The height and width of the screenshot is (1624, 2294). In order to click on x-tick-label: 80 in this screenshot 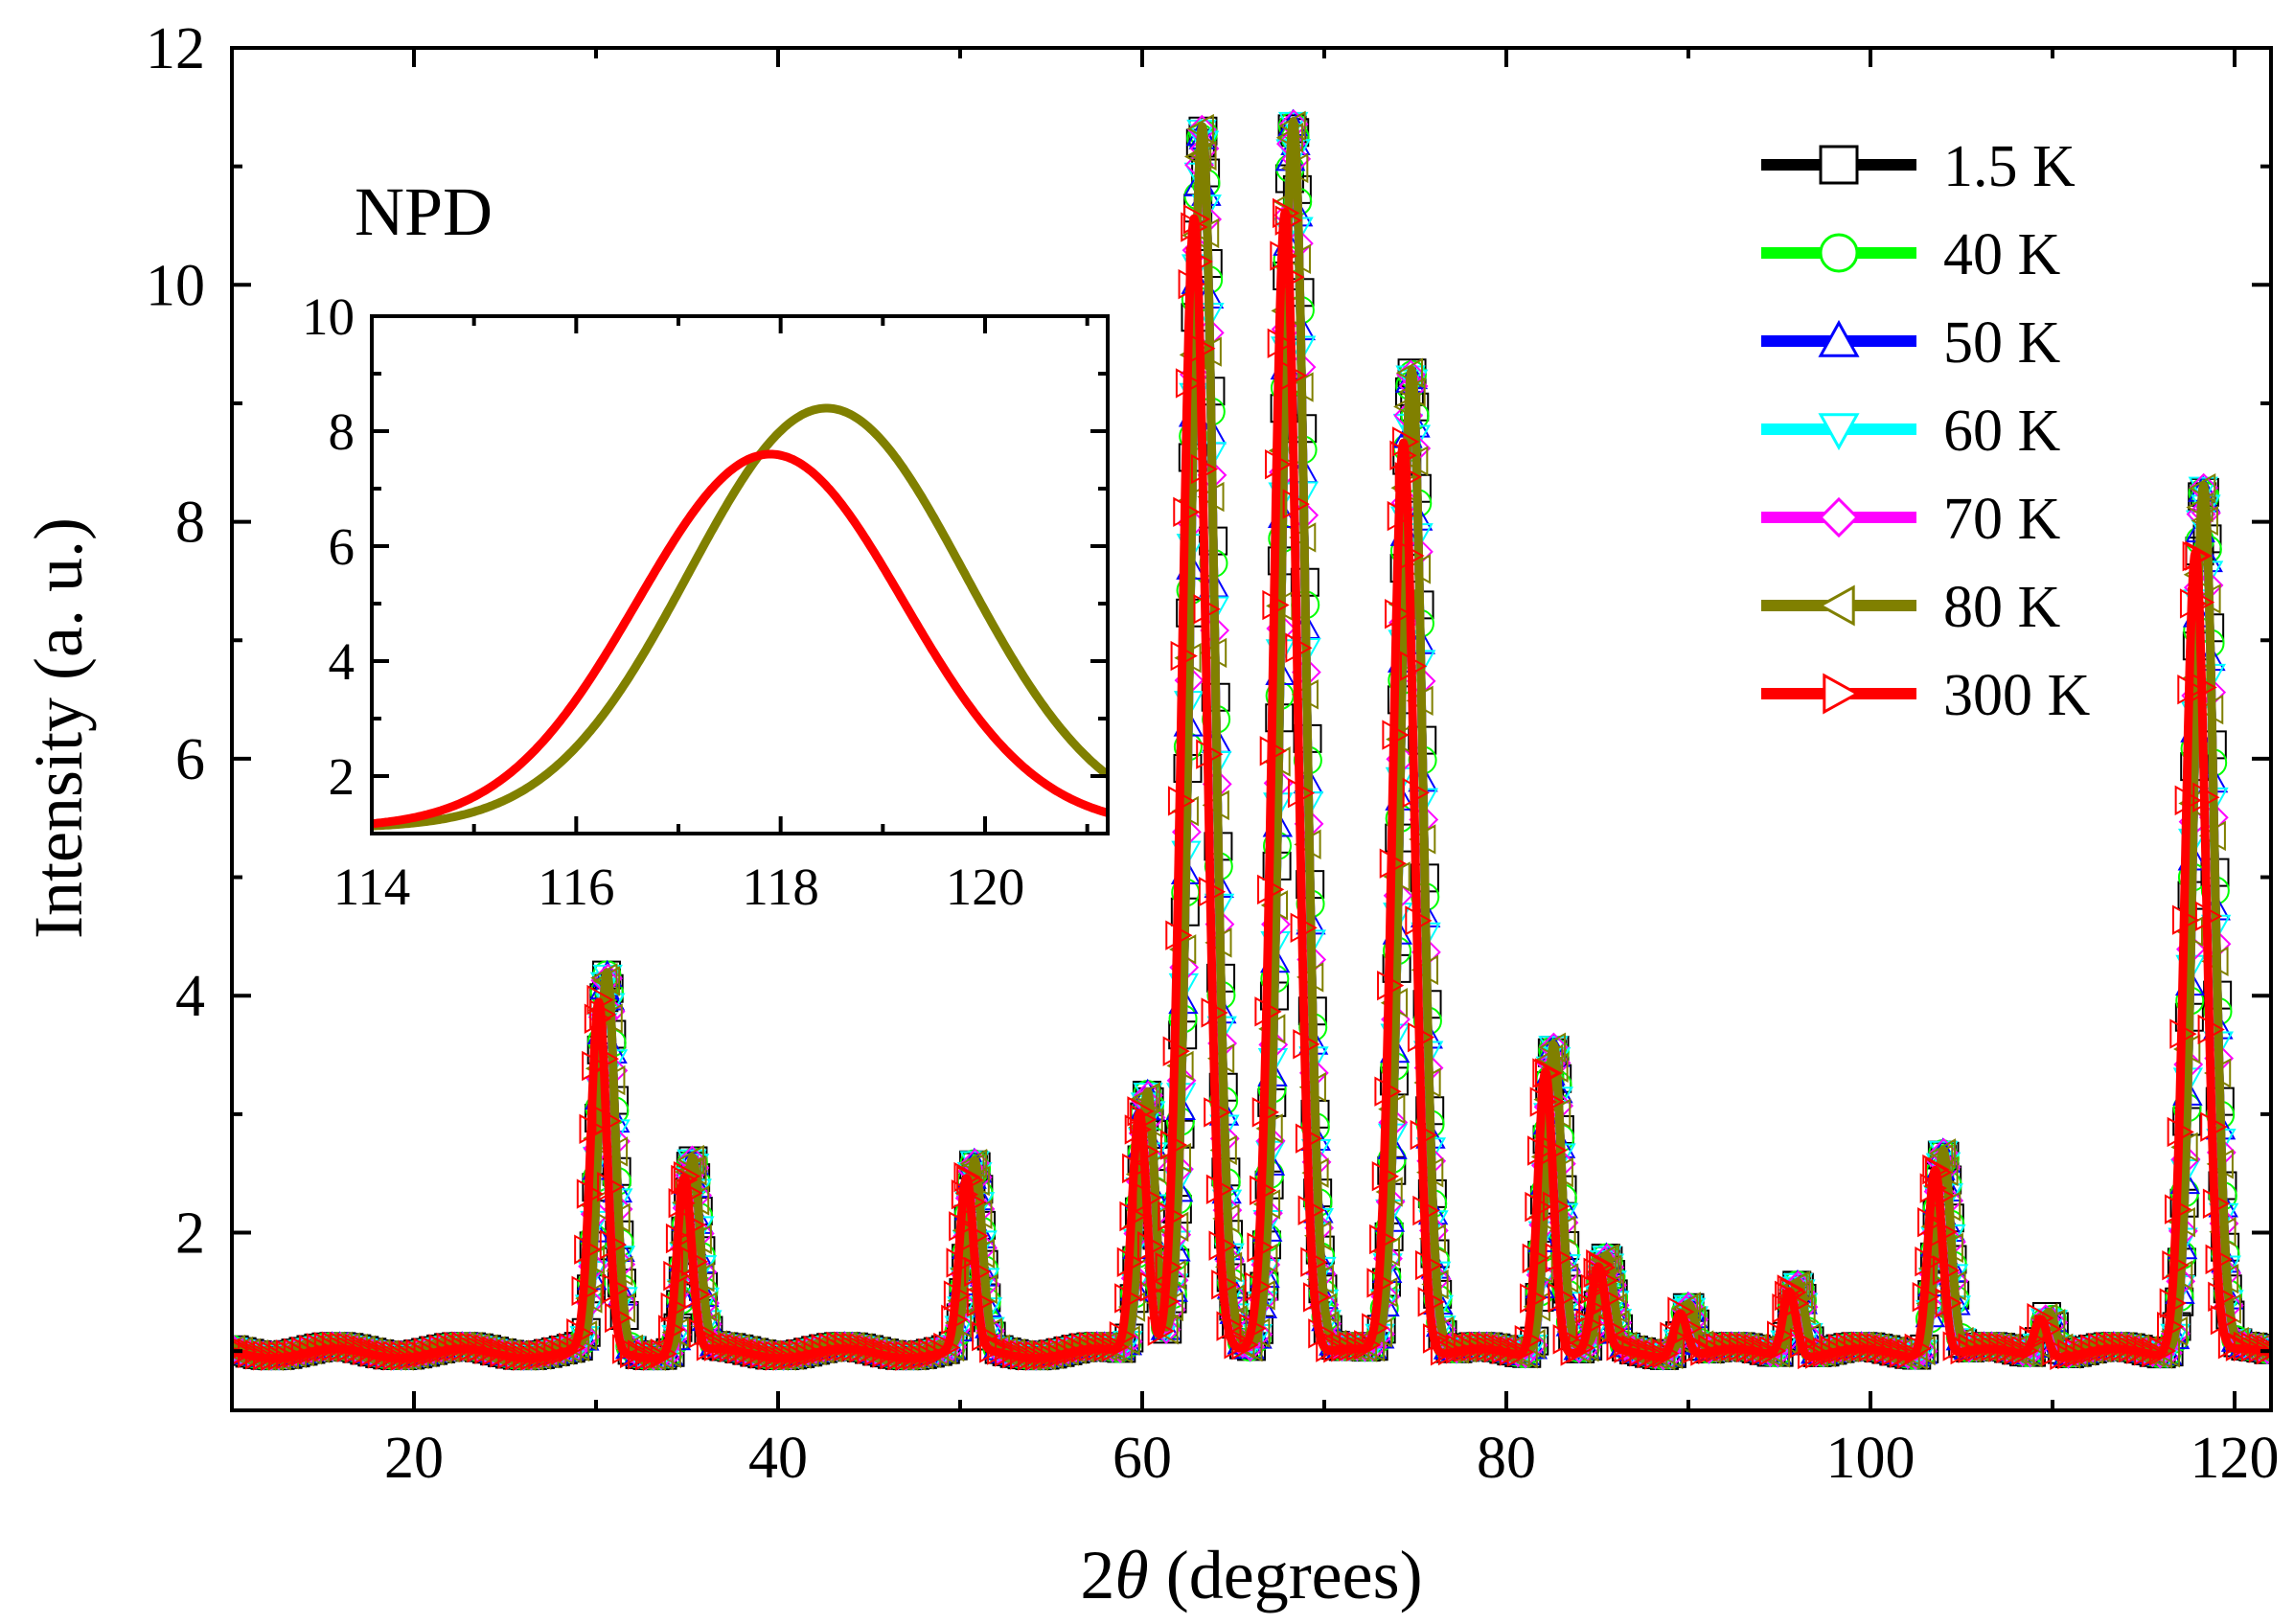, I will do `click(1506, 1458)`.